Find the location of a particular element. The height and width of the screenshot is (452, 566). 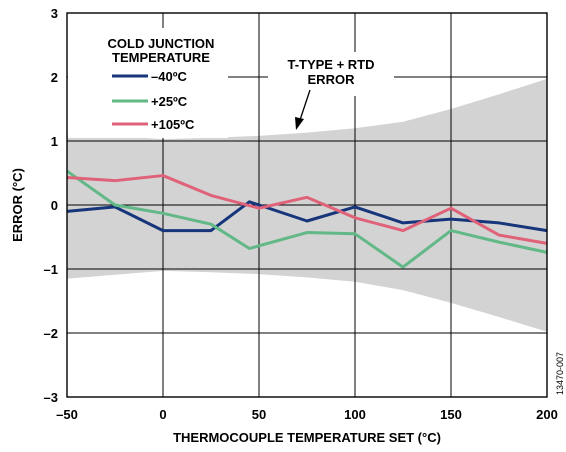

x-tick-label: 0 is located at coordinates (162, 414).